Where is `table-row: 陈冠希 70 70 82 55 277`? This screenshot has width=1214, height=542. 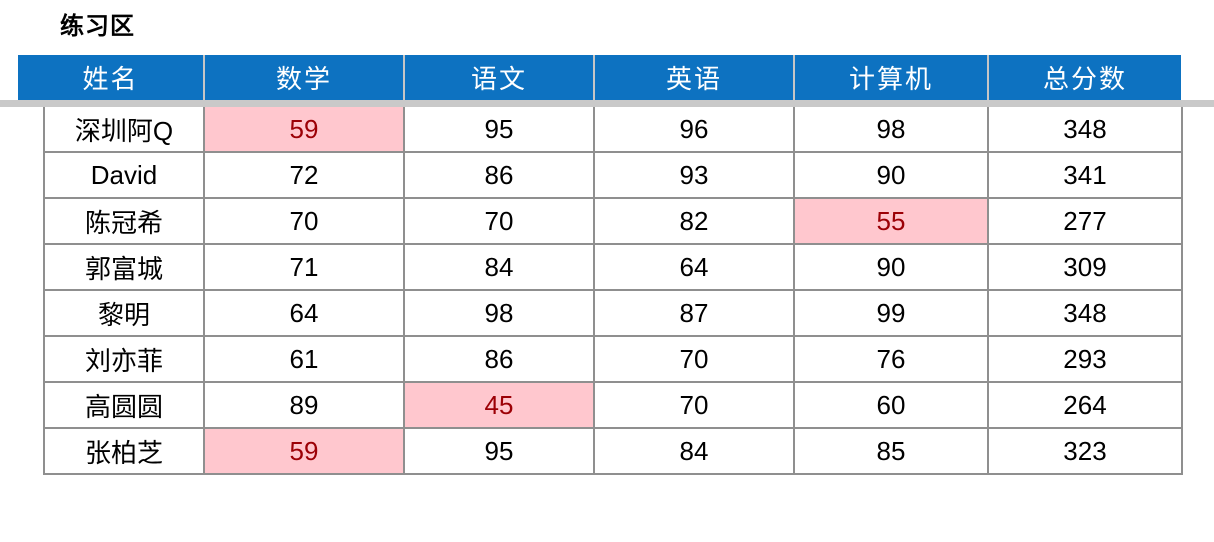 table-row: 陈冠希 70 70 82 55 277 is located at coordinates (614, 222).